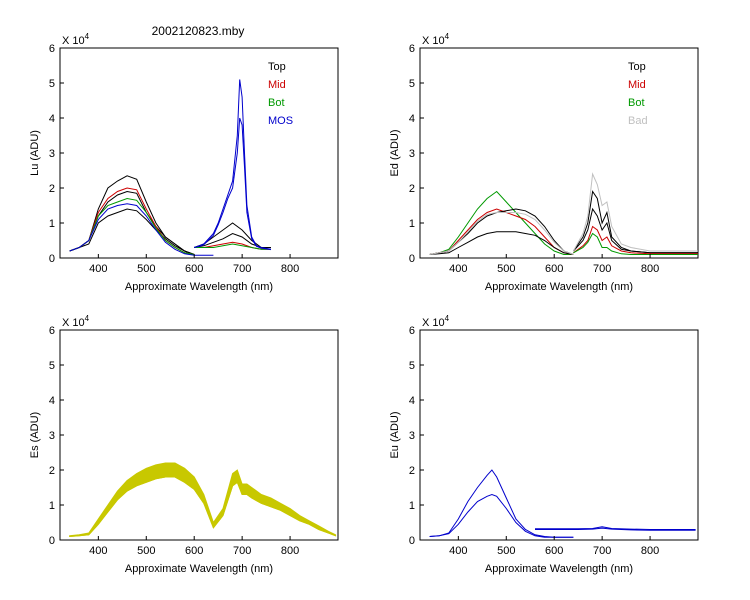  Describe the element at coordinates (290, 551) in the screenshot. I see `es-x-tick-label: 800` at that location.